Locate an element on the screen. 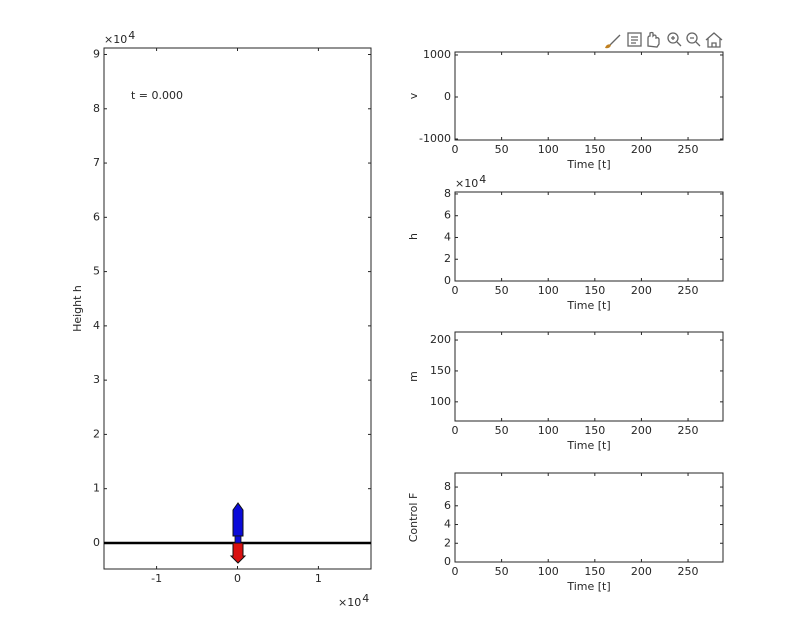 This screenshot has height=640, width=800. pan-icon is located at coordinates (653, 39).